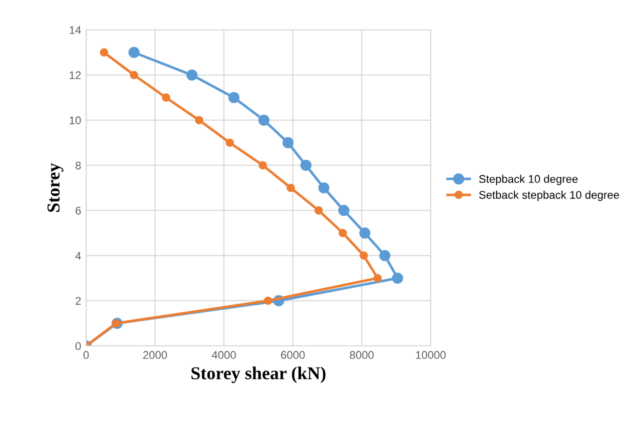  I want to click on y-tick-label: 4, so click(78, 256).